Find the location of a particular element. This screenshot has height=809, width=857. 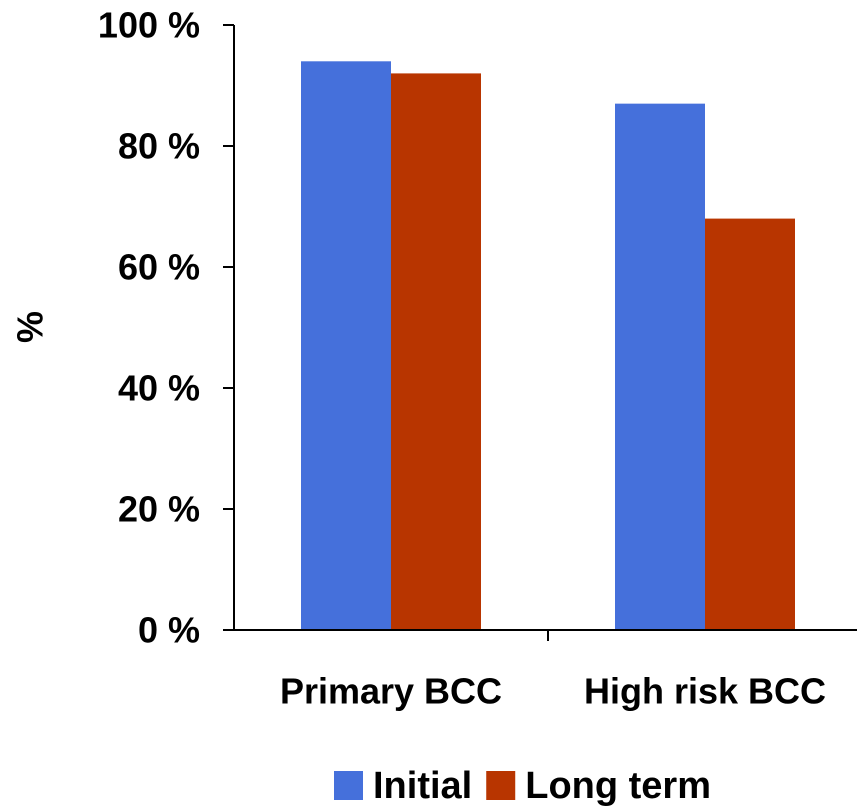

y-tick-label: 0 % is located at coordinates (169, 630).